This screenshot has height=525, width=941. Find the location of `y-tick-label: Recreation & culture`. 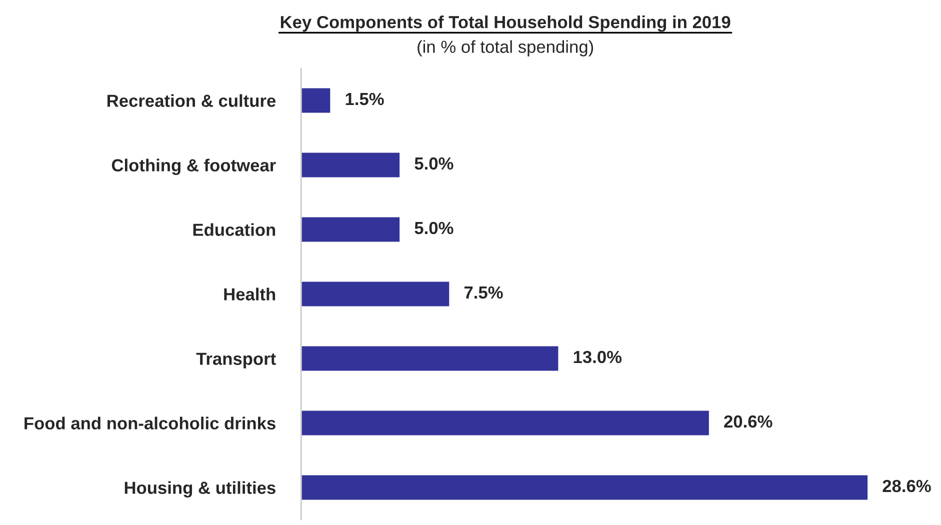

y-tick-label: Recreation & culture is located at coordinates (191, 100).